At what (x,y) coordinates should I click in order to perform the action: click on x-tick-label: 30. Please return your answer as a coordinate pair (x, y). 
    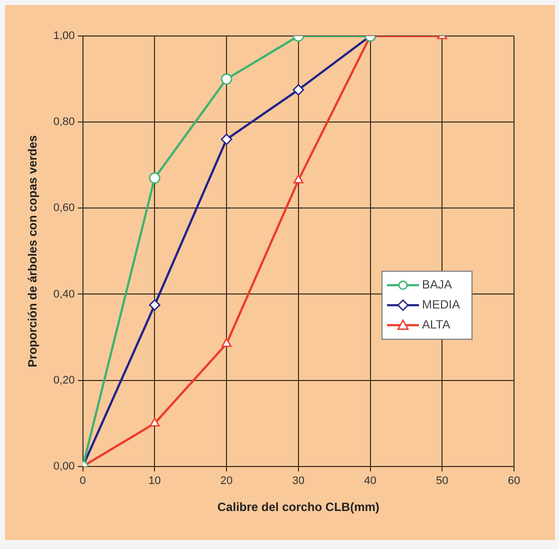
    Looking at the image, I should click on (298, 481).